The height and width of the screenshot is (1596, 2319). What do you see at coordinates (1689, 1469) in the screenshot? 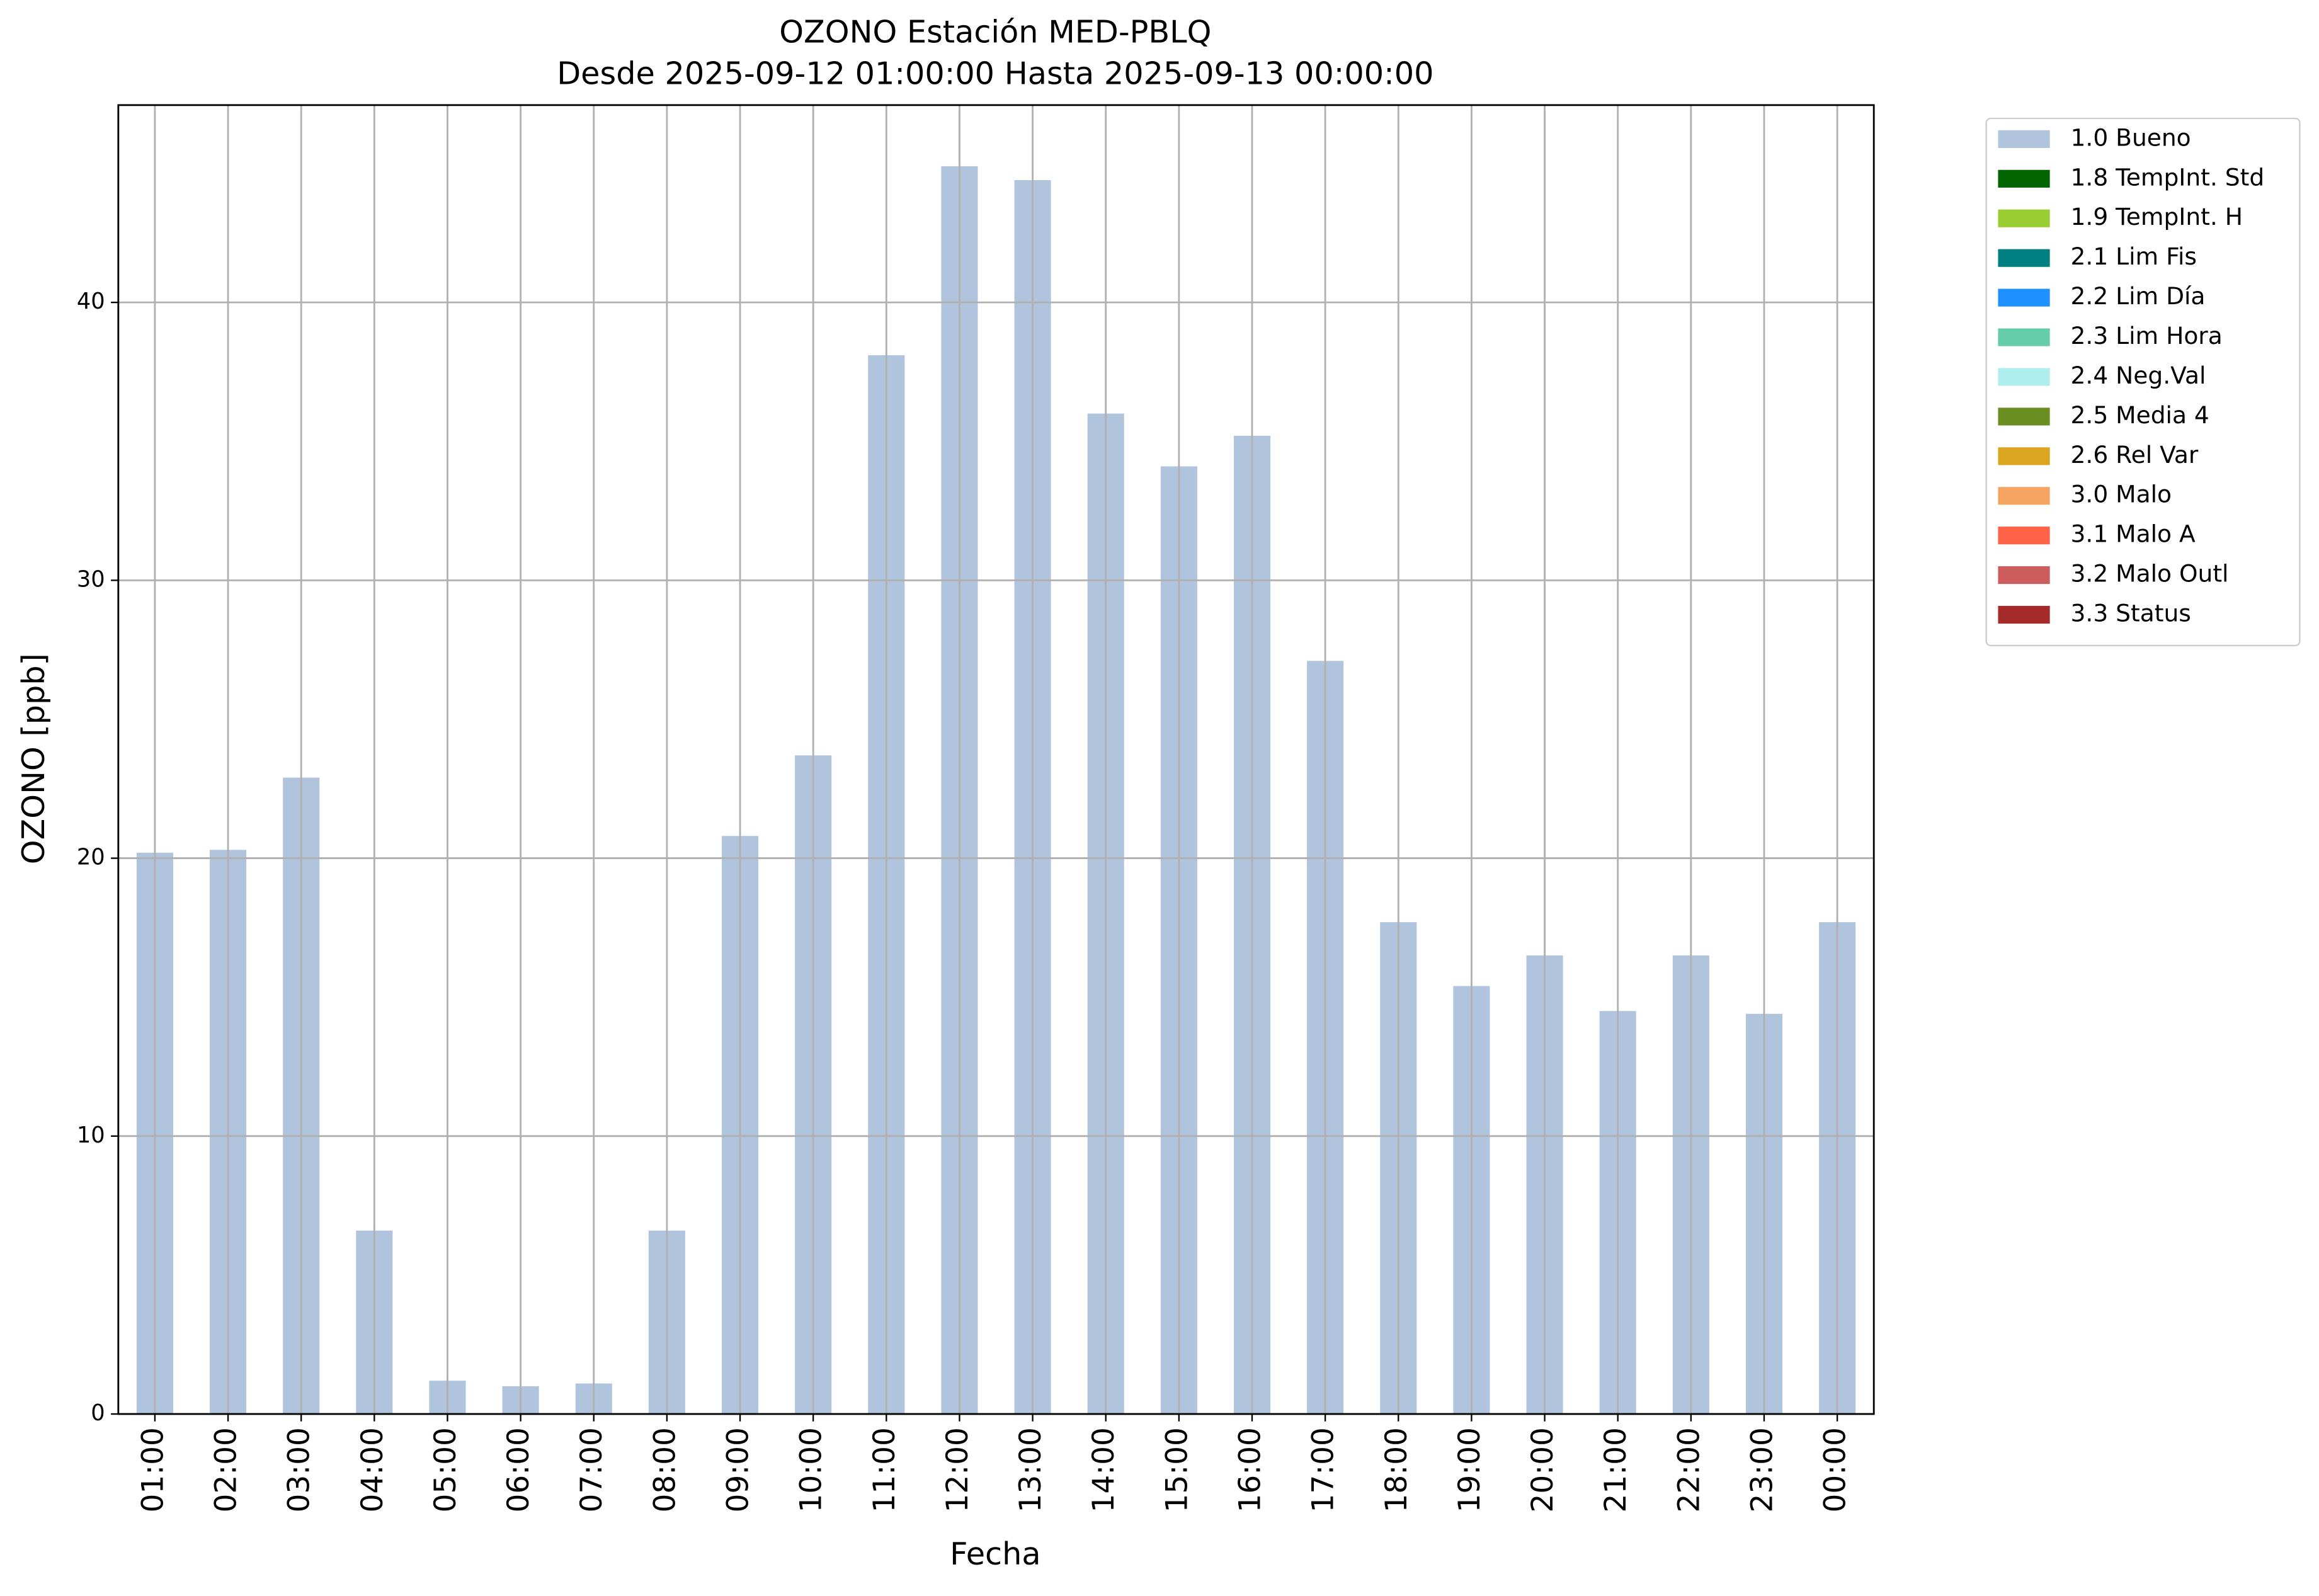
I see `x-tick-label: 22:00` at bounding box center [1689, 1469].